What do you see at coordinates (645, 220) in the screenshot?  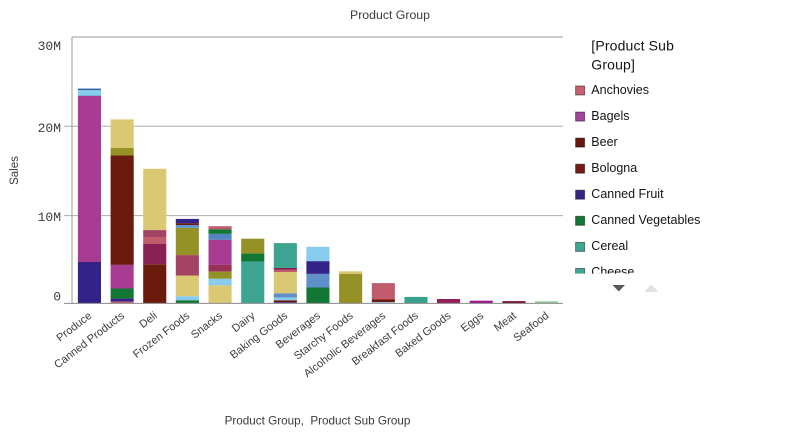 I see `svg-text: Canned Vegetables` at bounding box center [645, 220].